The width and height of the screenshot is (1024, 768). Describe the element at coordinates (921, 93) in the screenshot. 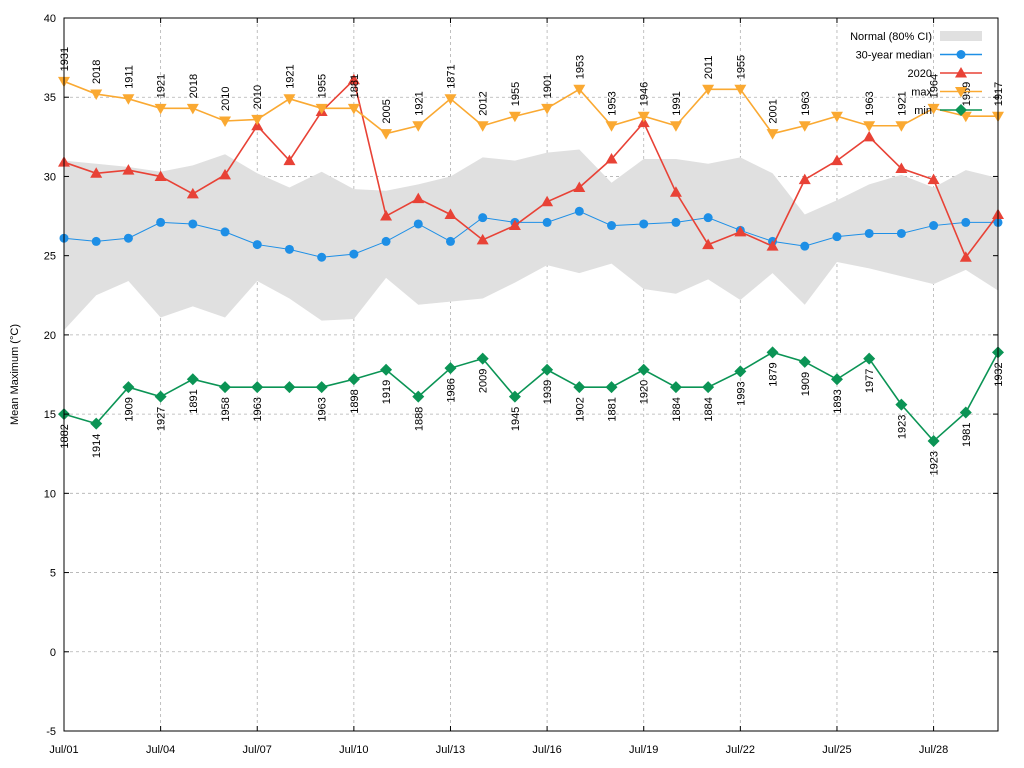

I see `legend-label: max` at that location.